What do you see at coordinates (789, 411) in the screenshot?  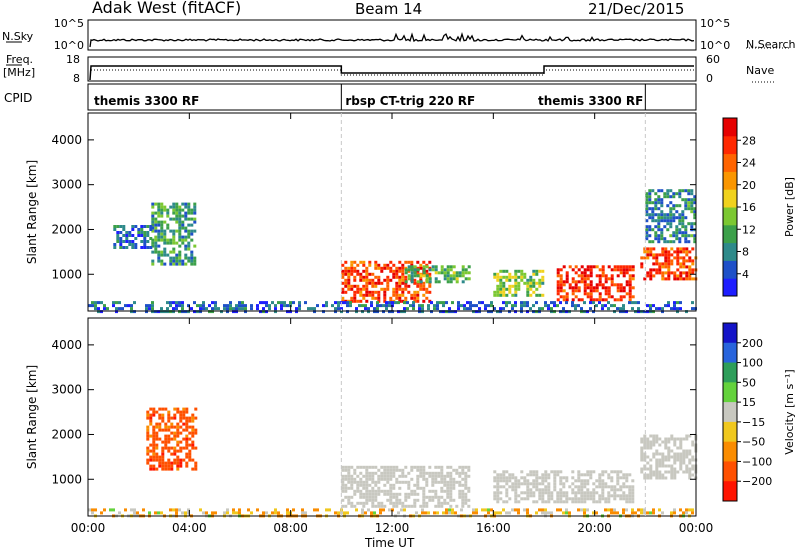 I see `velocity-colorbar-title: Velocity [m s⁻¹]` at bounding box center [789, 411].